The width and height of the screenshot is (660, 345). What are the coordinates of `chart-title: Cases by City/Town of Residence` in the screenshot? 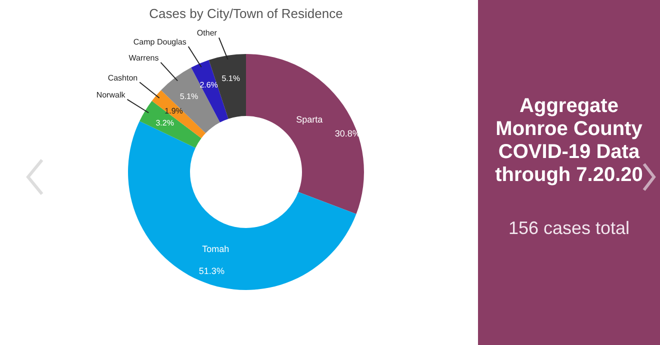 It's located at (246, 13).